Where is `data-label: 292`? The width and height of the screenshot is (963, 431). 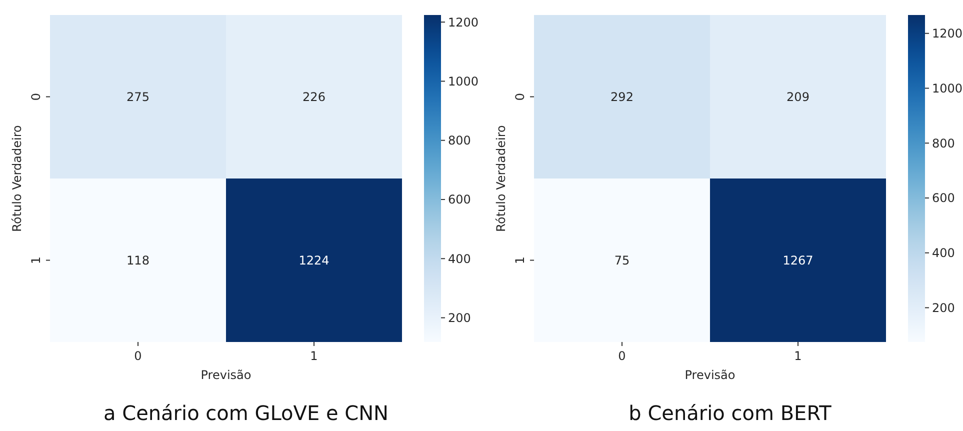
data-label: 292 is located at coordinates (622, 97).